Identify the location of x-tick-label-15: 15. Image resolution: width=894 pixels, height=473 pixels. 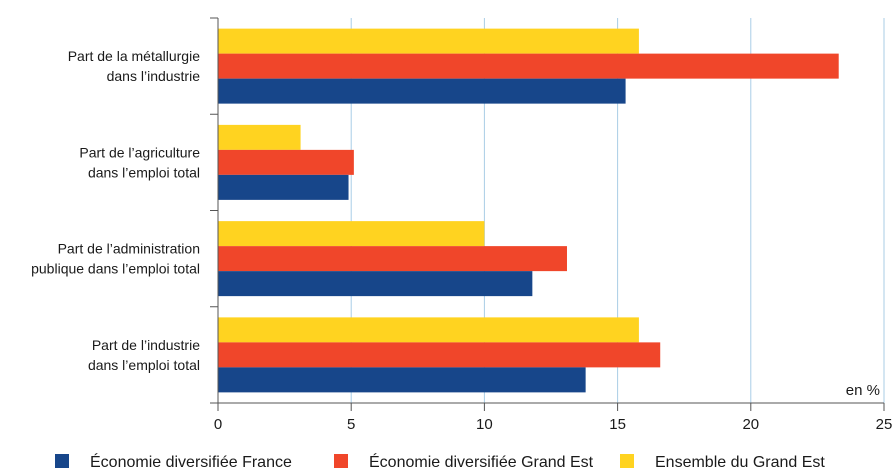
(617, 424).